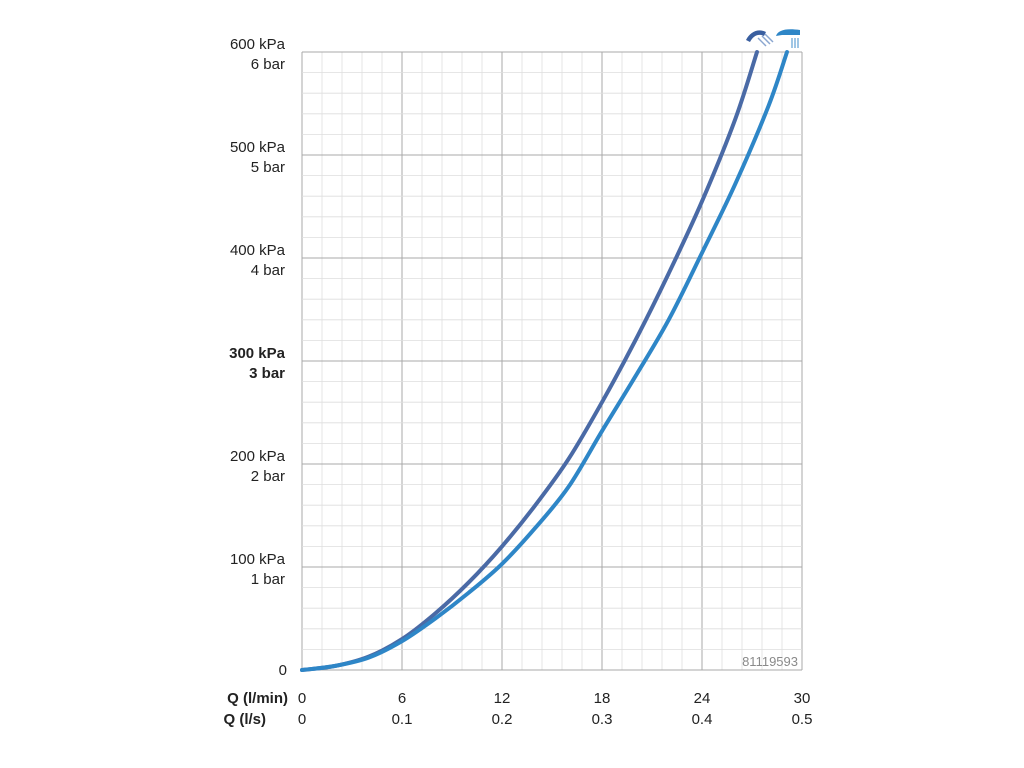 This screenshot has width=1024, height=768. Describe the element at coordinates (268, 64) in the screenshot. I see `y-tick-label-bar: 6 bar` at that location.